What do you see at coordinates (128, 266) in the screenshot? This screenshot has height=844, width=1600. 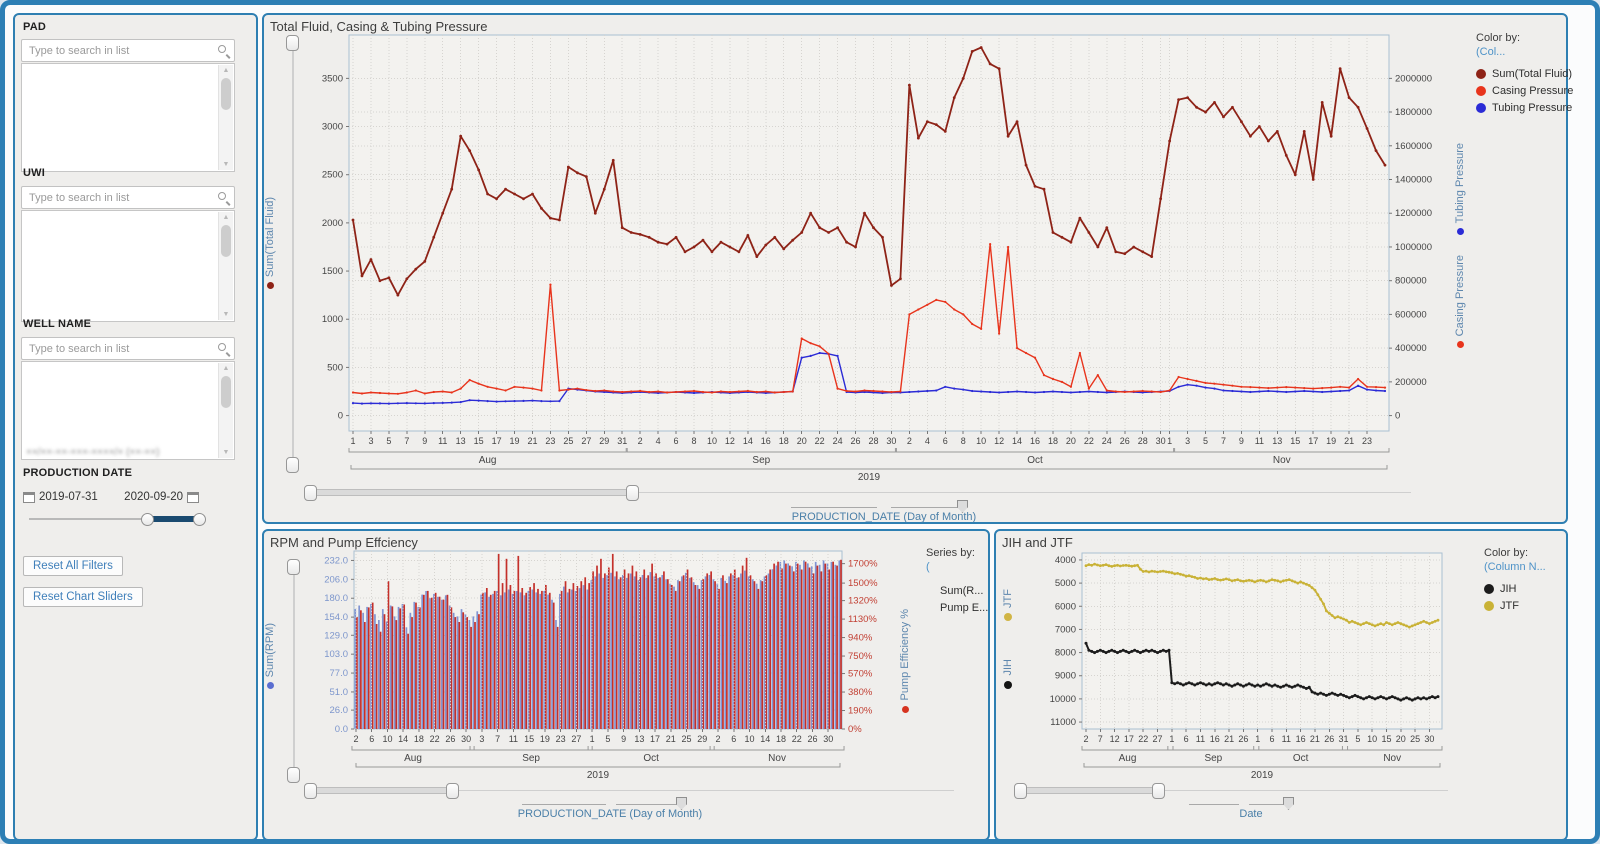 I see `uwi-list: ▲ ▼` at bounding box center [128, 266].